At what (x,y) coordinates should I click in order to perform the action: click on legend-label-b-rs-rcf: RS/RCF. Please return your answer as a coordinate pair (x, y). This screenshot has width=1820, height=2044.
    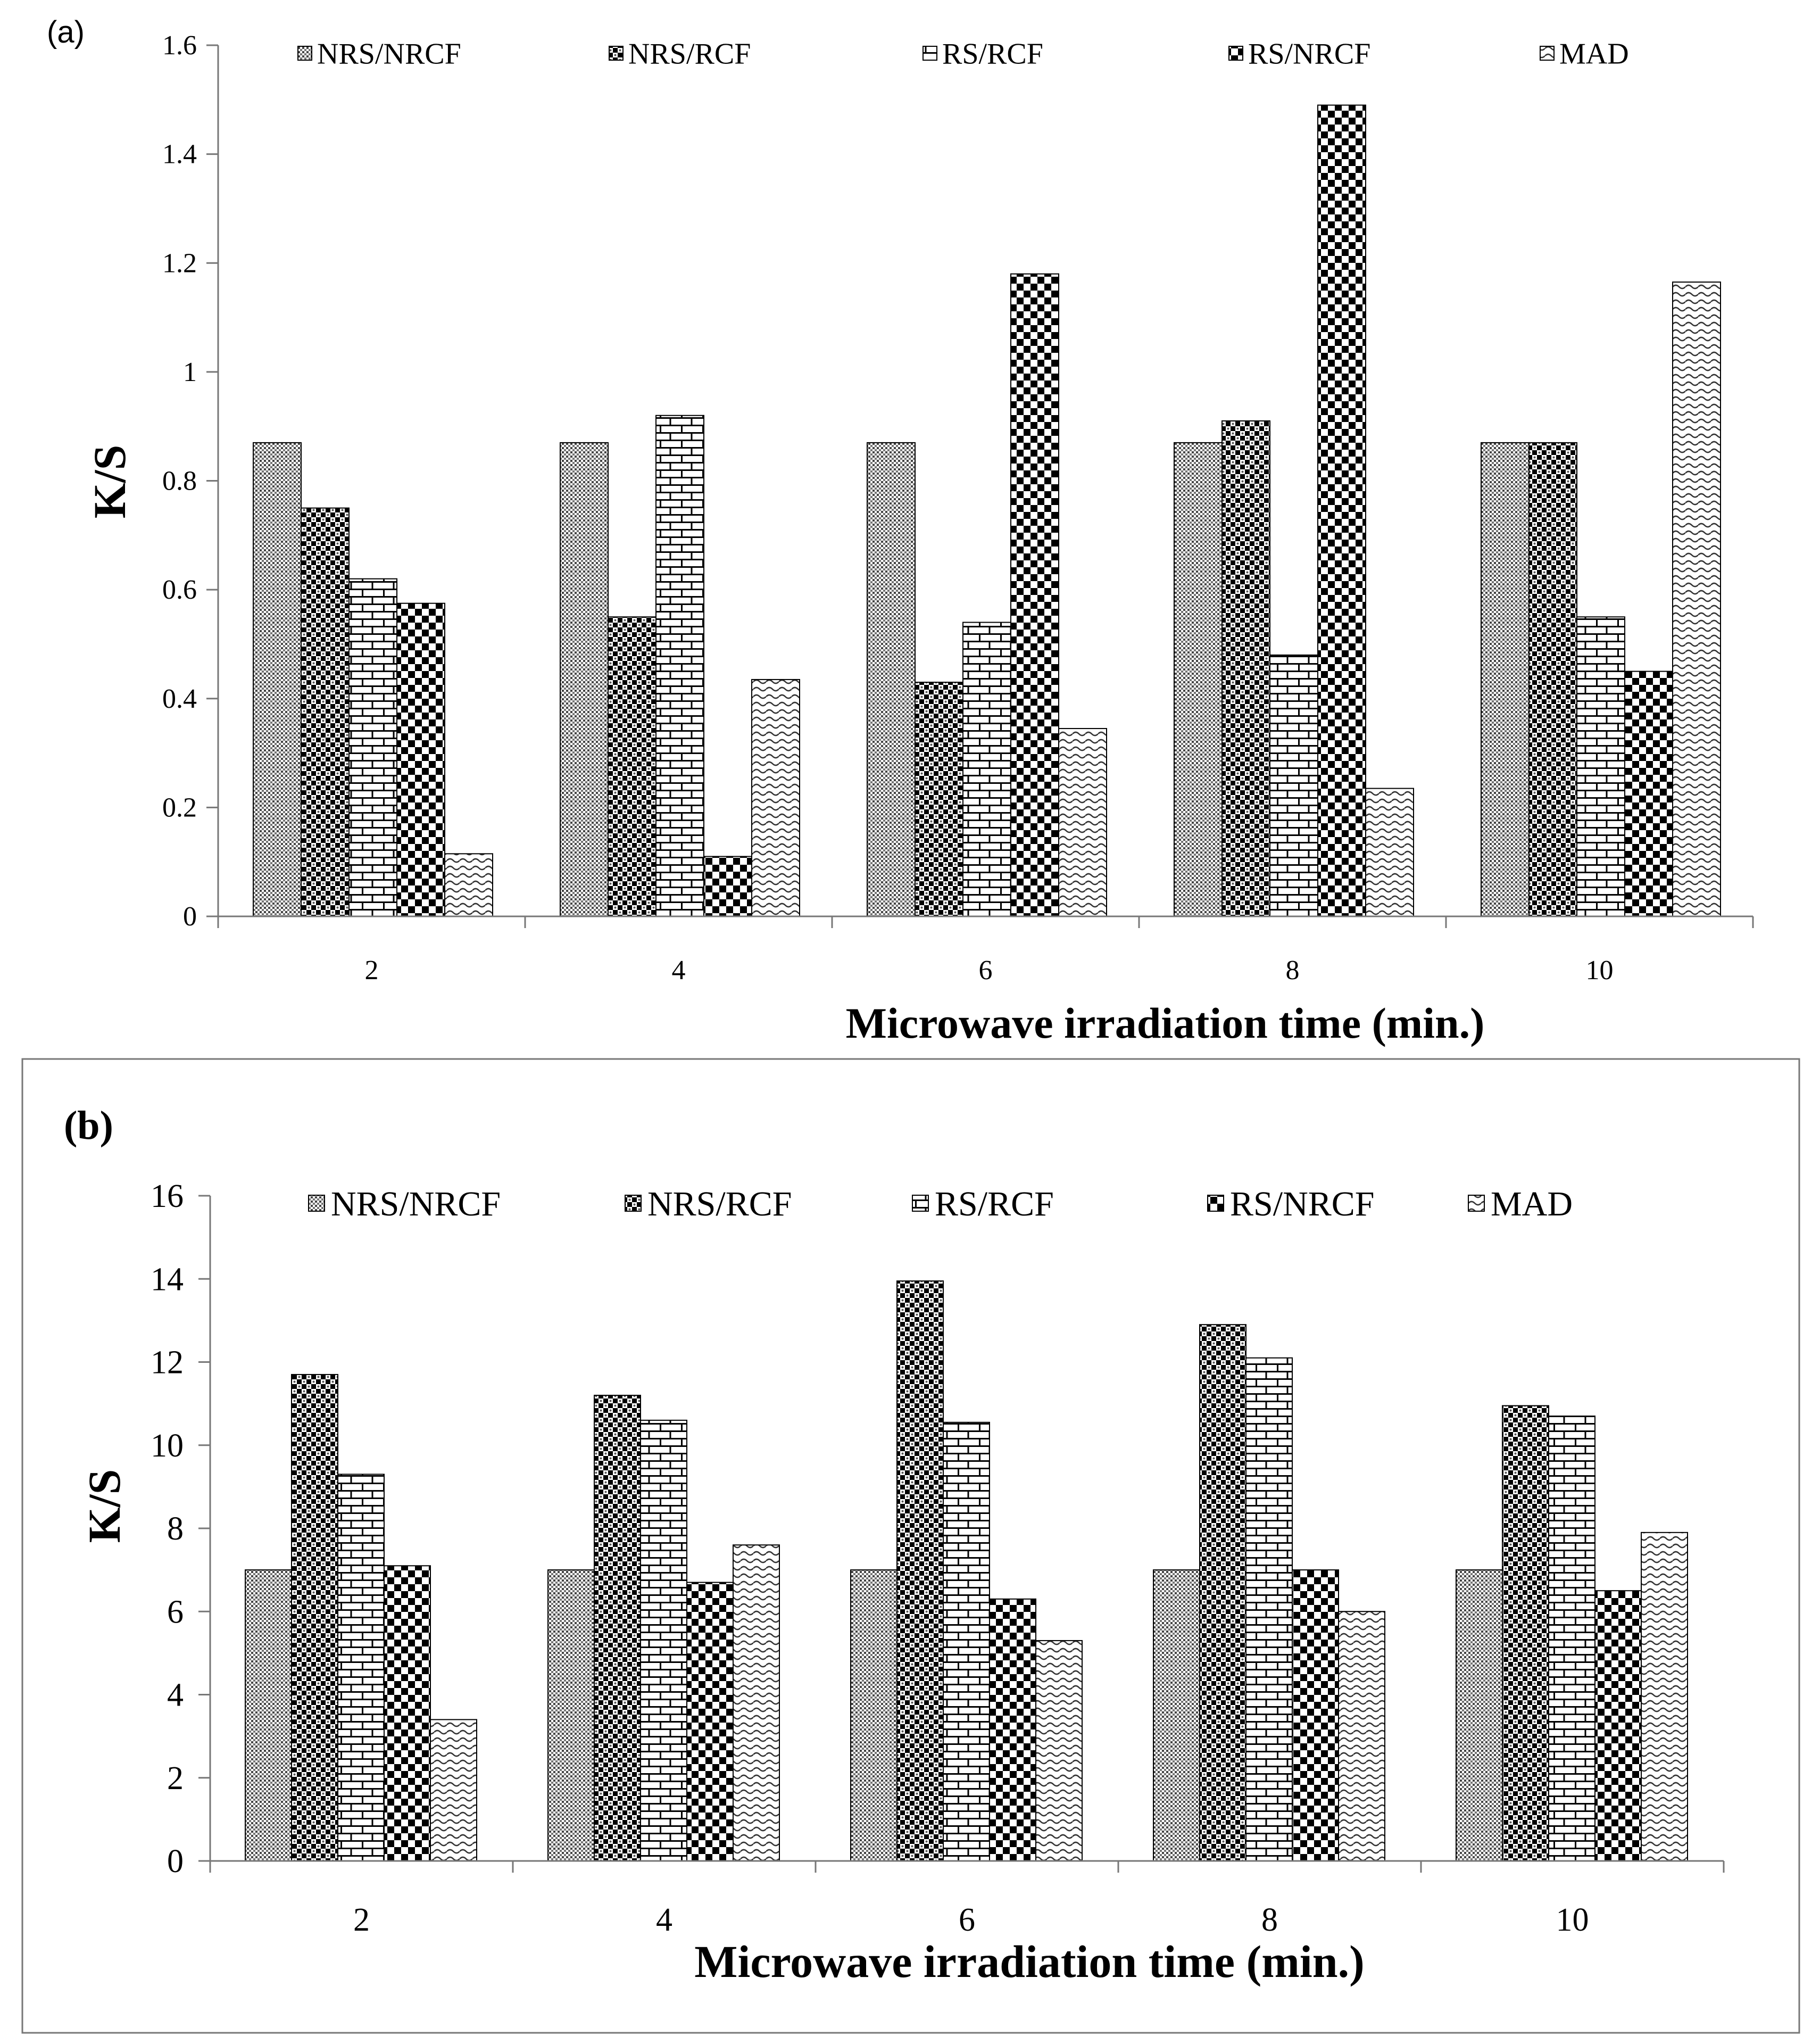
    Looking at the image, I should click on (994, 1204).